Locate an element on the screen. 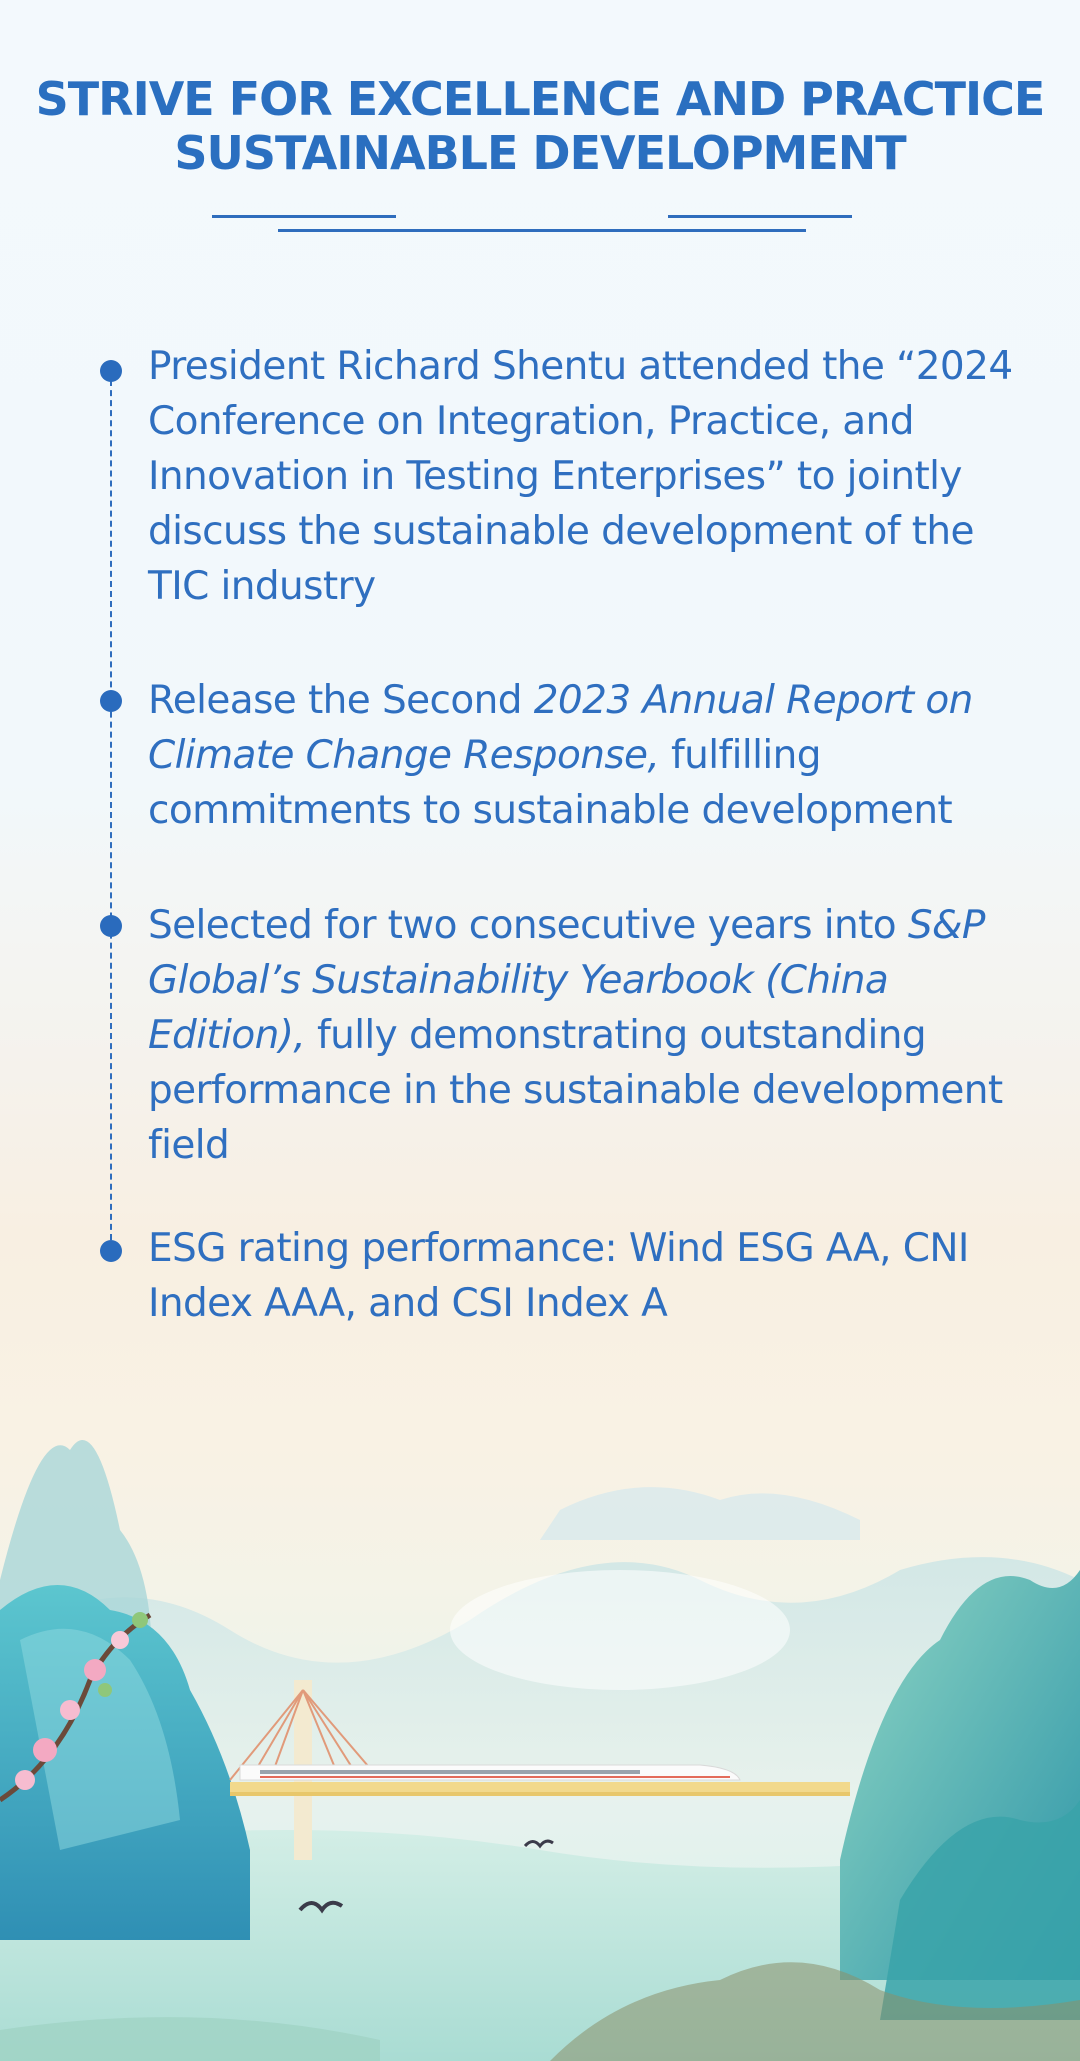 The width and height of the screenshot is (1080, 2061). item-3-pre: Selected for two consecutive years into is located at coordinates (528, 925).